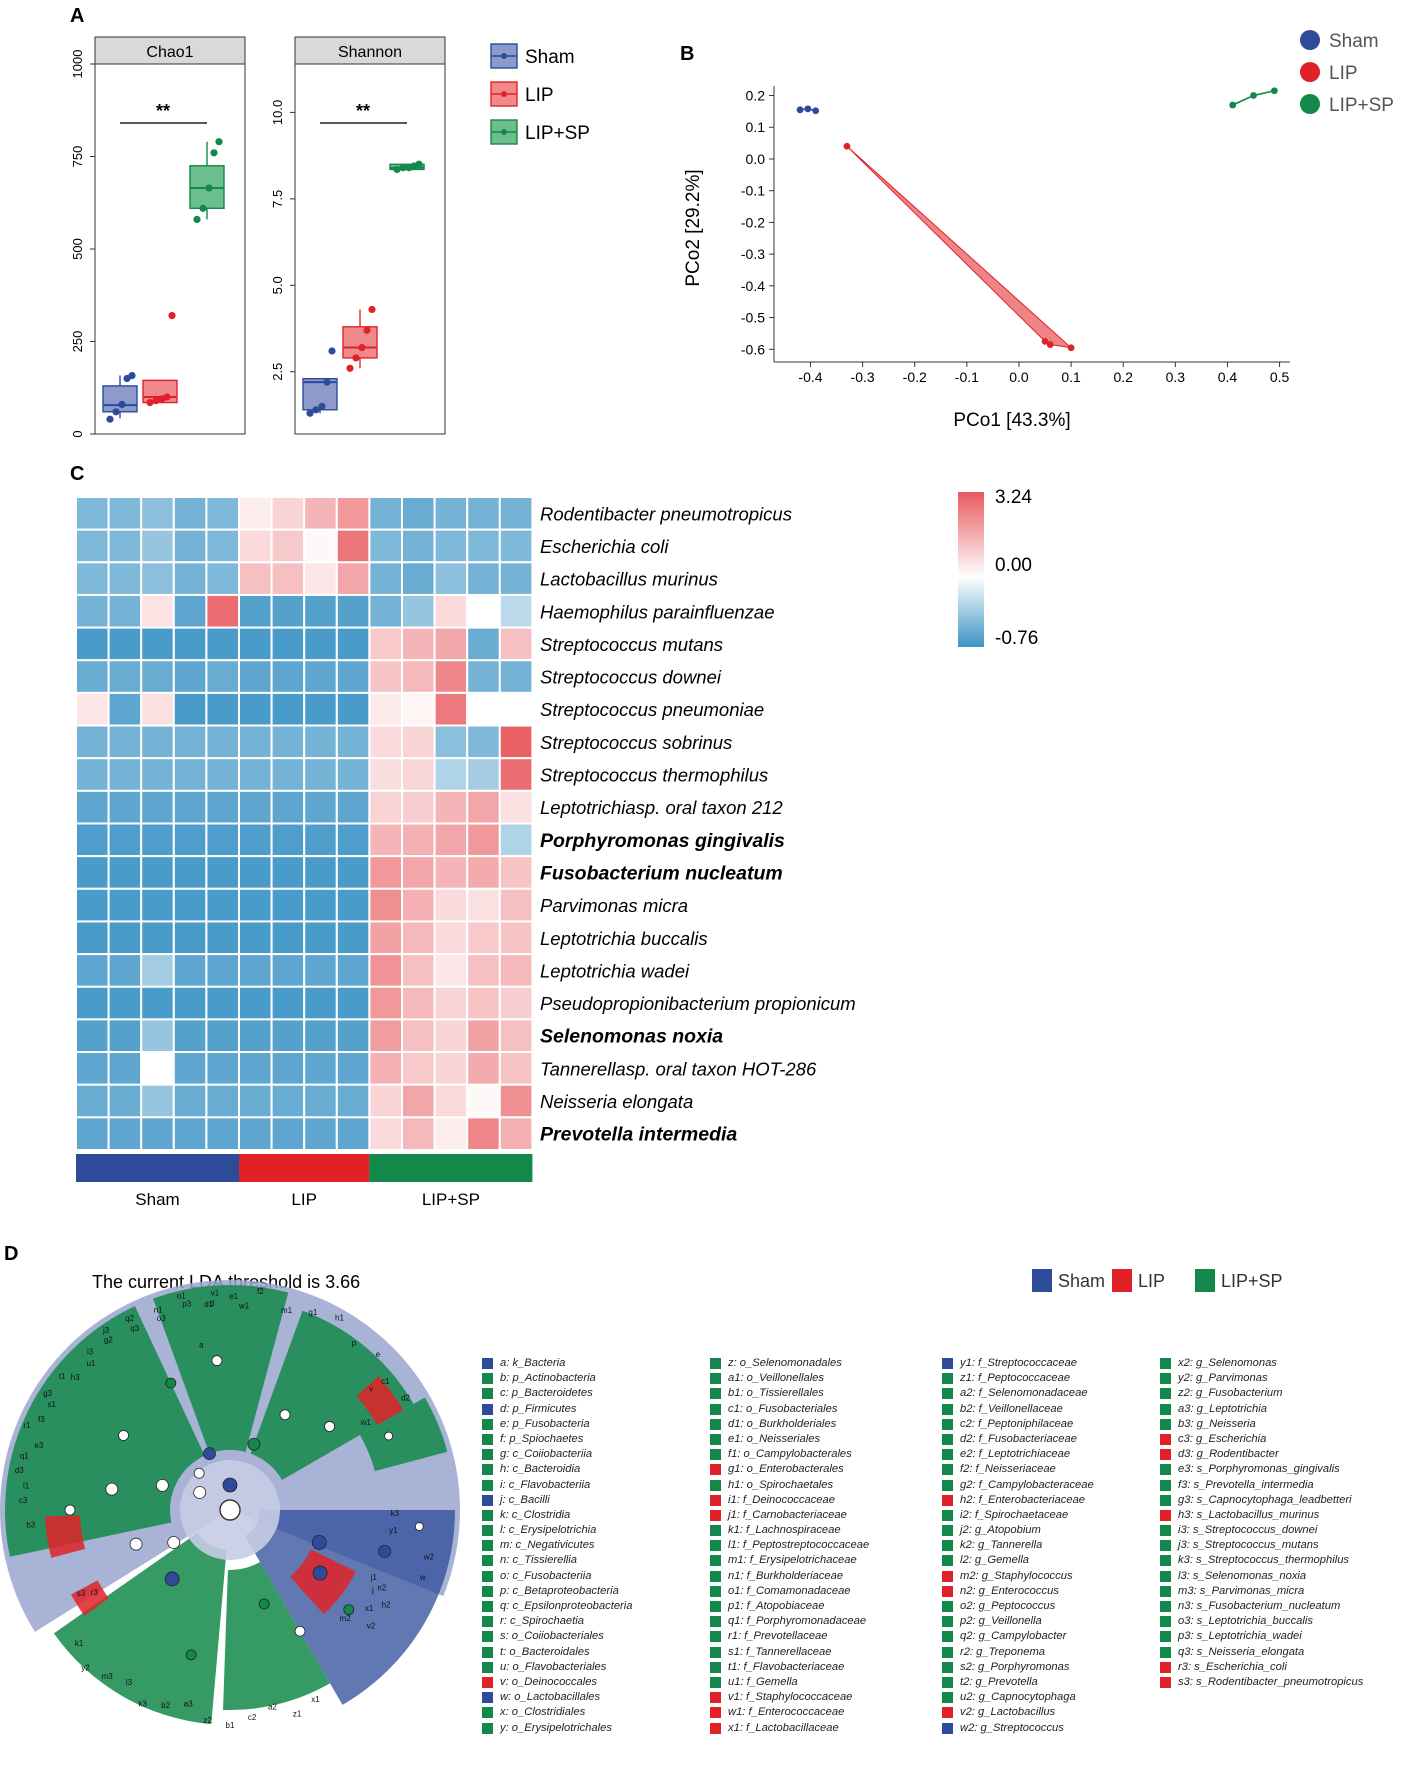 The image size is (1401, 1782). I want to click on clado-label: p, so click(354, 1342).